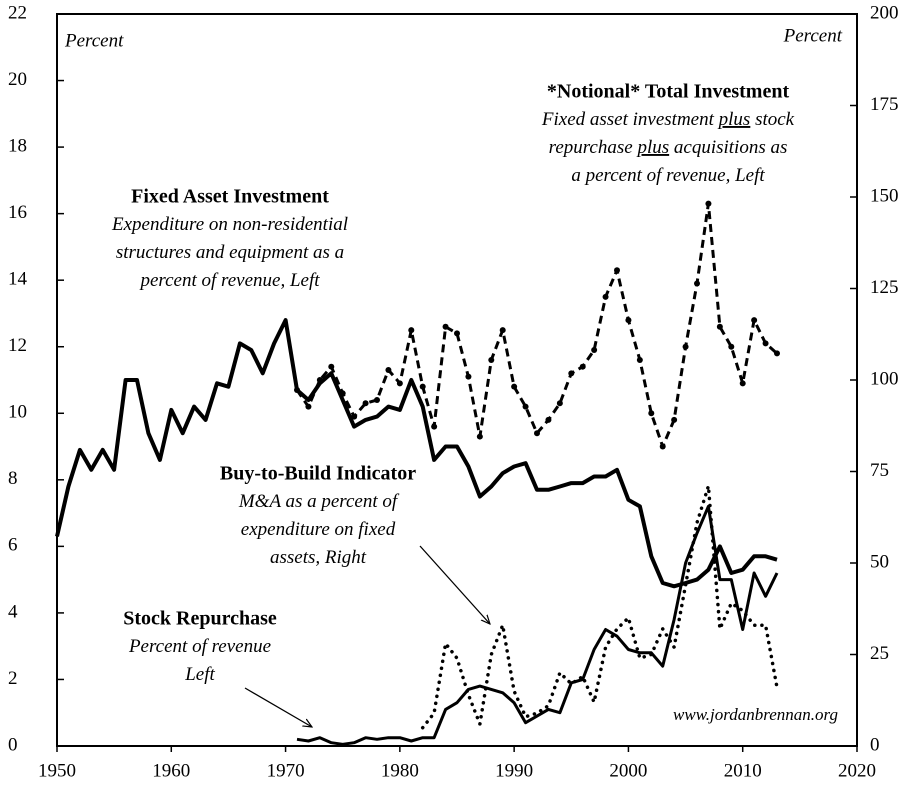 This screenshot has height=786, width=922. What do you see at coordinates (728, 147) in the screenshot?
I see `annotation-text: acquisitions as` at bounding box center [728, 147].